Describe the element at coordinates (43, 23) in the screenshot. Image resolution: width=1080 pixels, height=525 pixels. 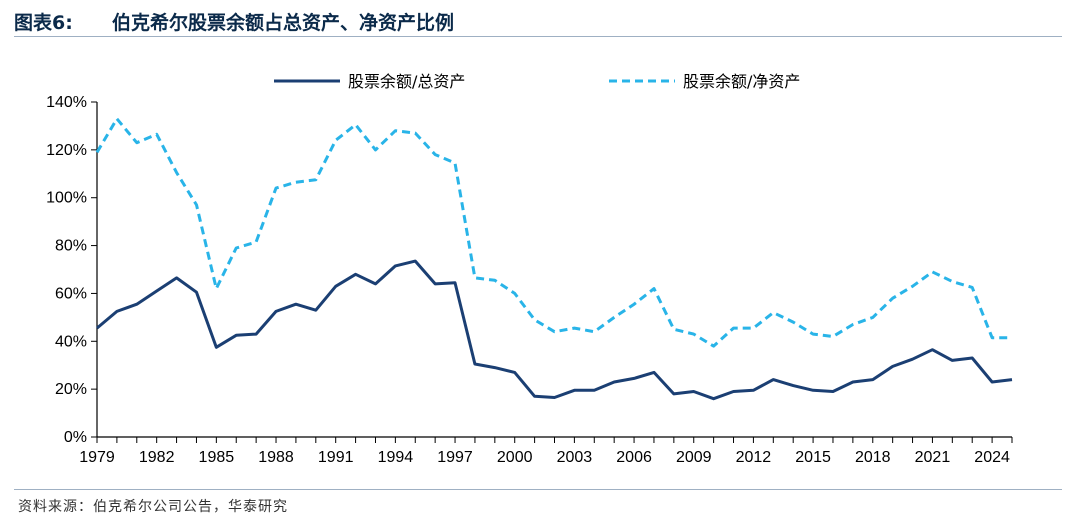
I see `figure-label: 图表6:` at that location.